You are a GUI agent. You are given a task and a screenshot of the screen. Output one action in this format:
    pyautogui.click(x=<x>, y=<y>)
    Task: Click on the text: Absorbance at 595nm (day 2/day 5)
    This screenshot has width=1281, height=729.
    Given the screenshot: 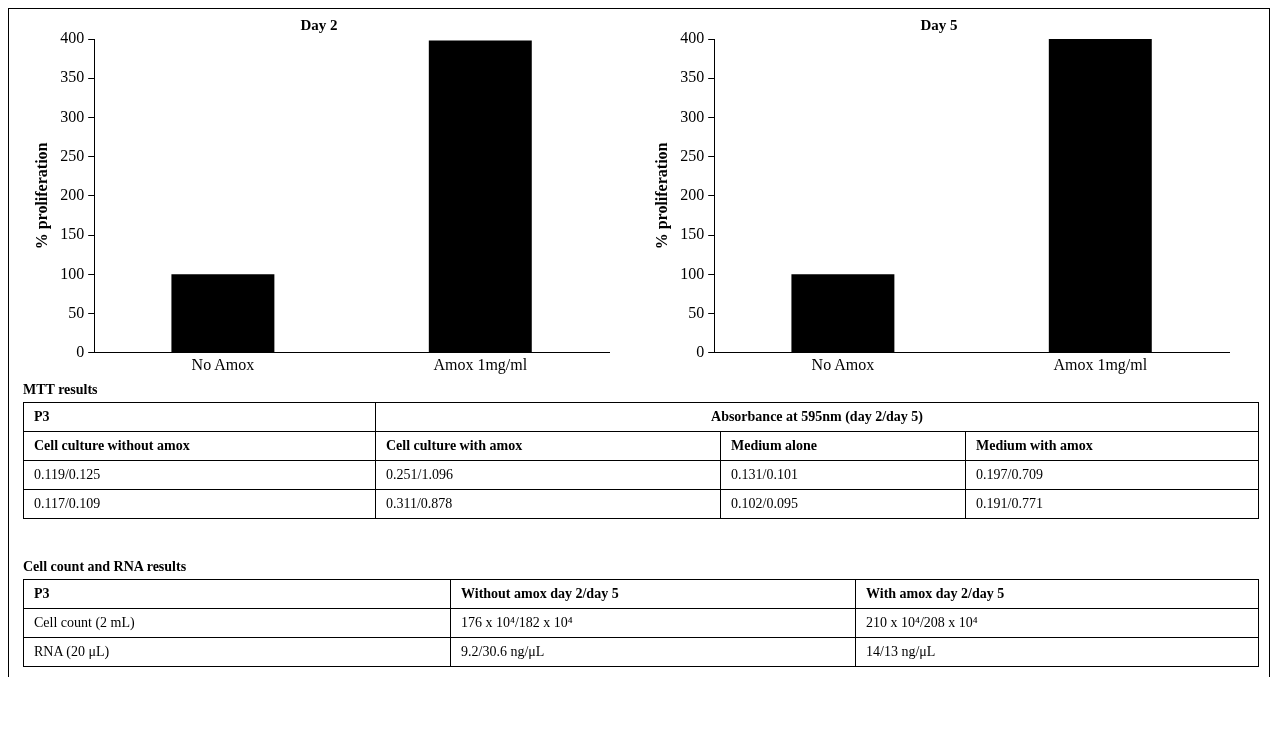 What is the action you would take?
    pyautogui.click(x=817, y=417)
    